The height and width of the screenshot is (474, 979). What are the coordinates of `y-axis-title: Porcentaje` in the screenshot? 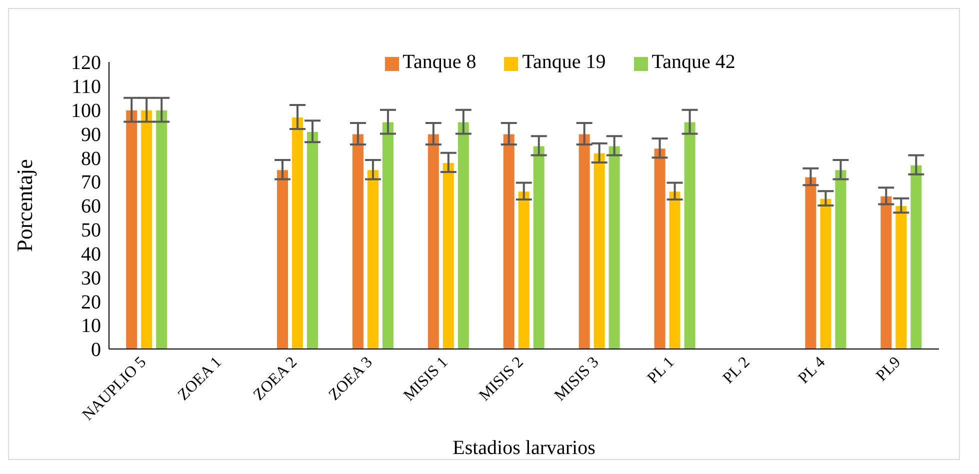 It's located at (24, 205).